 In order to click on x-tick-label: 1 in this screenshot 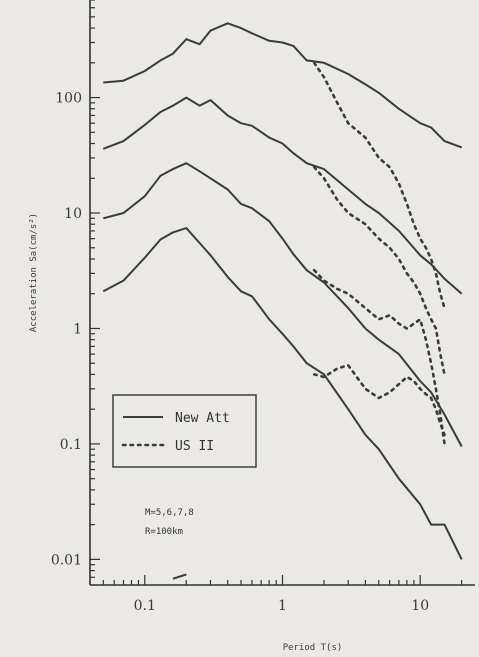, I will do `click(282, 606)`.